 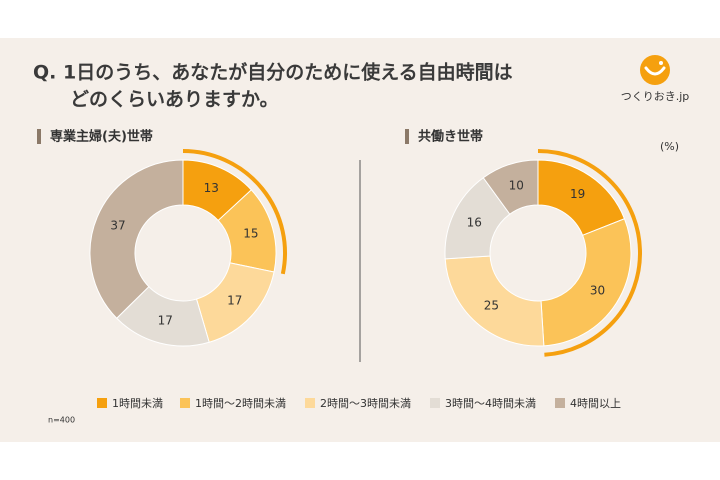 What do you see at coordinates (240, 403) in the screenshot?
I see `legend-label: 1時間～2時間未満` at bounding box center [240, 403].